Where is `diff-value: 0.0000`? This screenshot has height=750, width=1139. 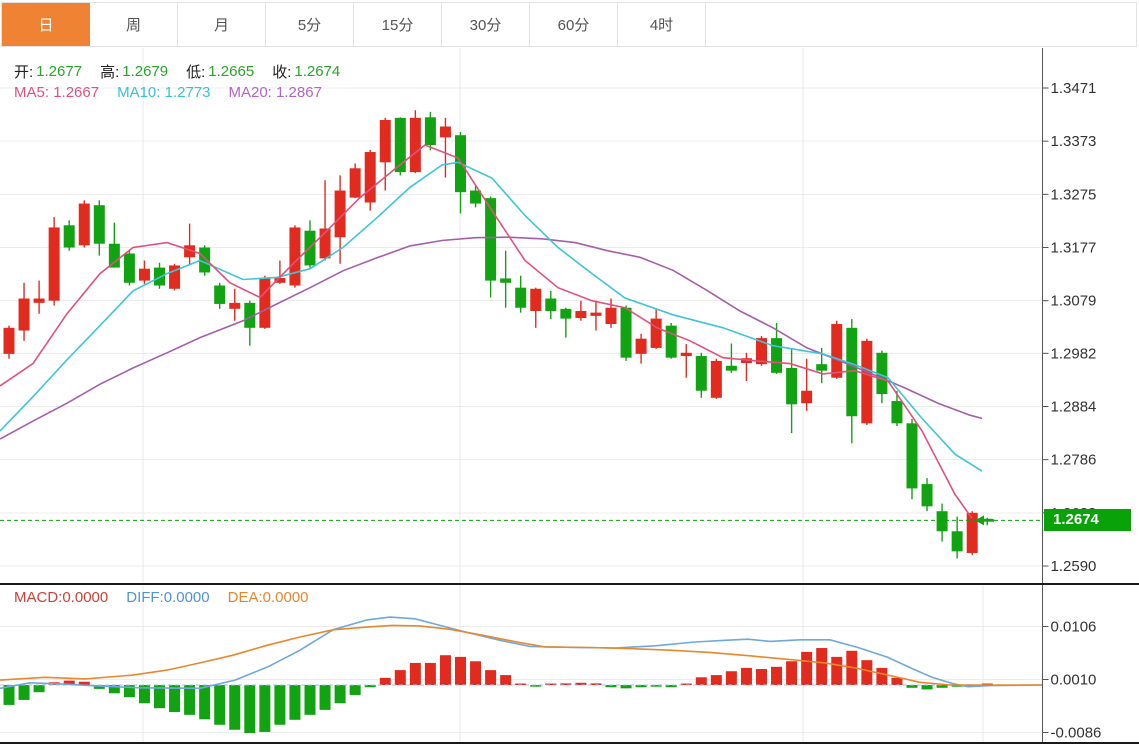
diff-value: 0.0000 is located at coordinates (186, 597).